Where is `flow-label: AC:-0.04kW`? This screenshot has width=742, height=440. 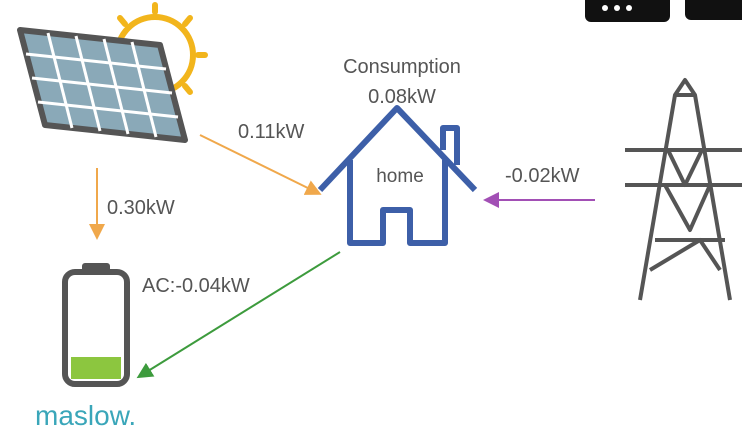
flow-label: AC:-0.04kW is located at coordinates (196, 286).